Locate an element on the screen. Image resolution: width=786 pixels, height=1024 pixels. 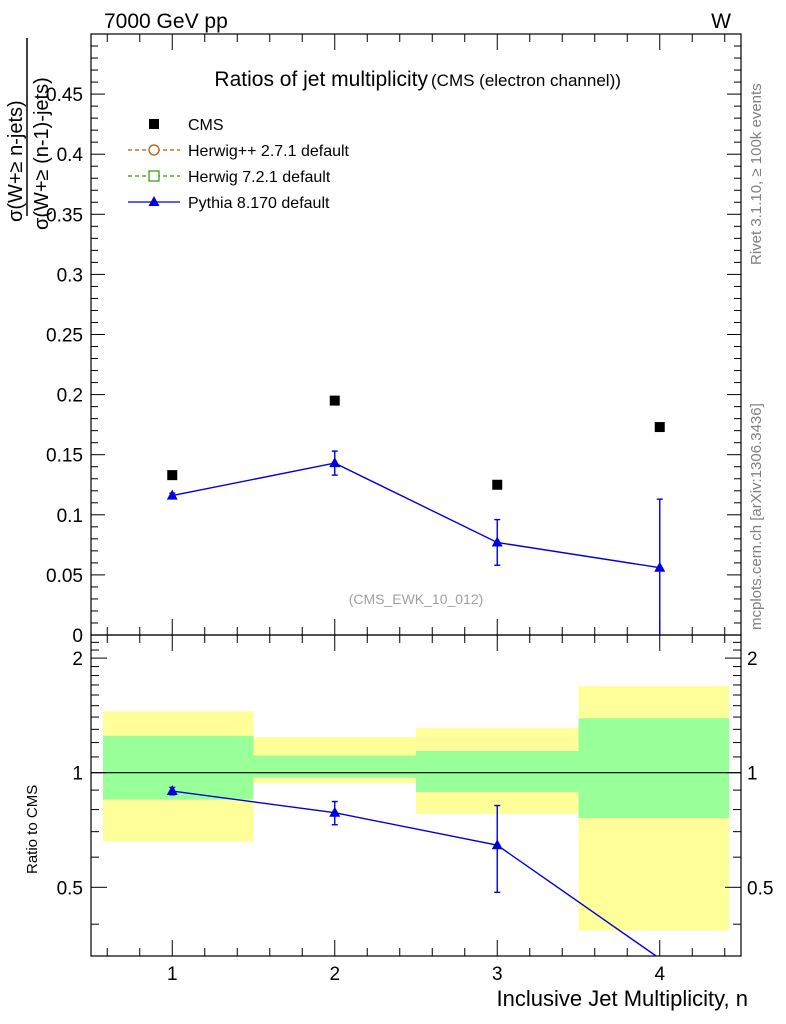
ratio-y-tick-label-right: 1 is located at coordinates (752, 774).